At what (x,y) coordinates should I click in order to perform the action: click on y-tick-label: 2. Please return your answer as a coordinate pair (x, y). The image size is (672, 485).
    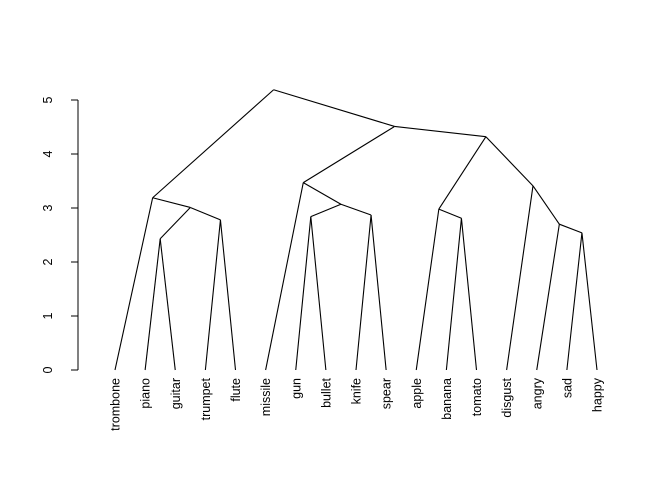
    Looking at the image, I should click on (48, 261).